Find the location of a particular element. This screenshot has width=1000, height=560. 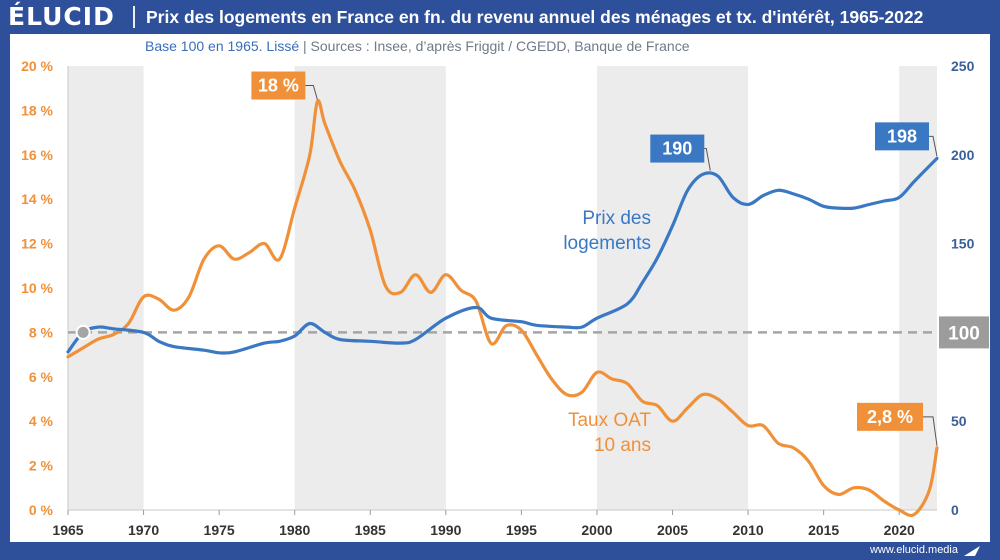

callout-prix-198-label: 198 is located at coordinates (902, 136).